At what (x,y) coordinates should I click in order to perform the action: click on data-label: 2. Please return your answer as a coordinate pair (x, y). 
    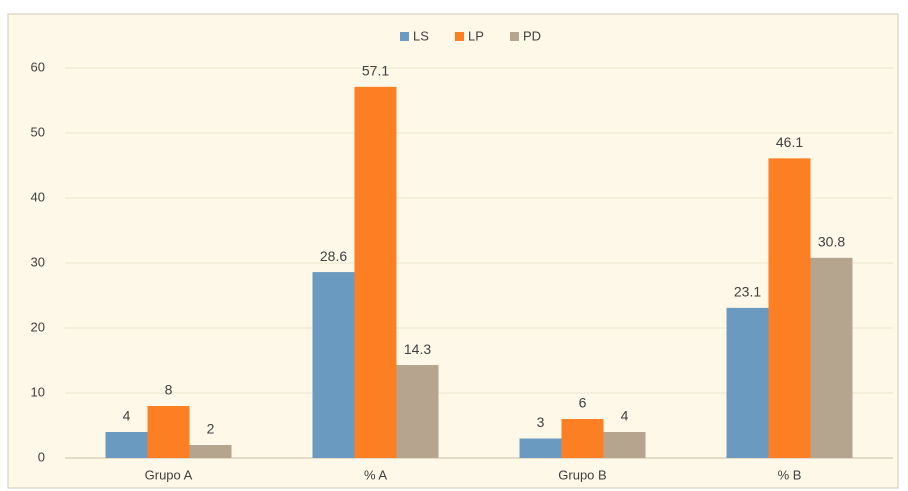
    Looking at the image, I should click on (211, 429).